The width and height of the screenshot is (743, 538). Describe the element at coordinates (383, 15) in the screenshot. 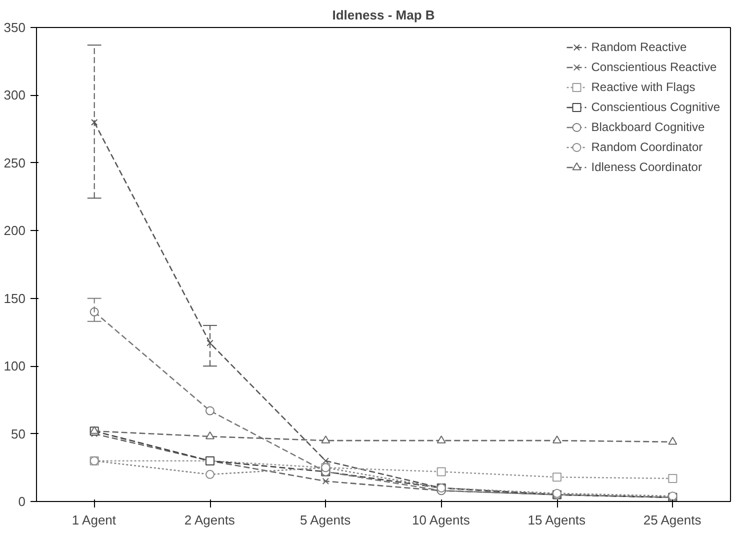

I see `chart-title: Idleness - Map B` at that location.